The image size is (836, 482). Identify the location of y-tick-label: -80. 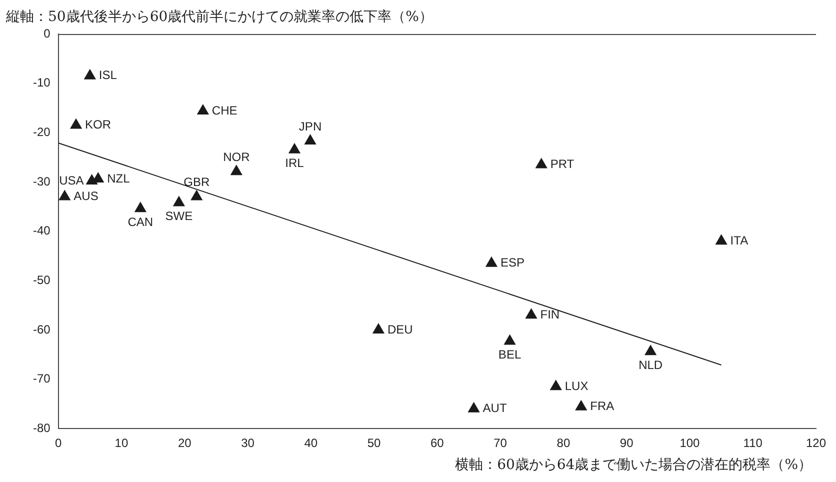
(42, 427).